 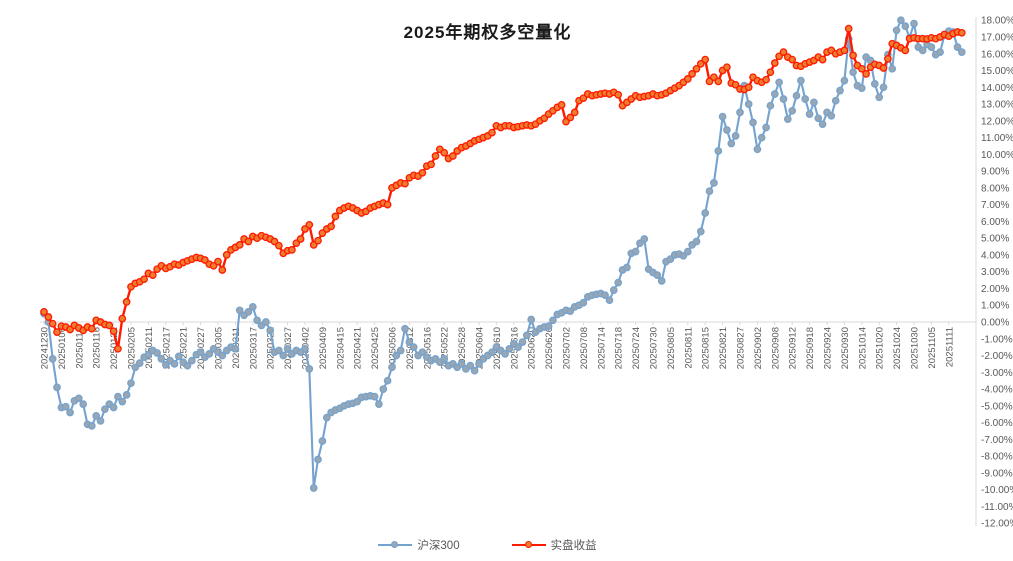 What do you see at coordinates (997, 21) in the screenshot?
I see `y-tick-label: 18.00%` at bounding box center [997, 21].